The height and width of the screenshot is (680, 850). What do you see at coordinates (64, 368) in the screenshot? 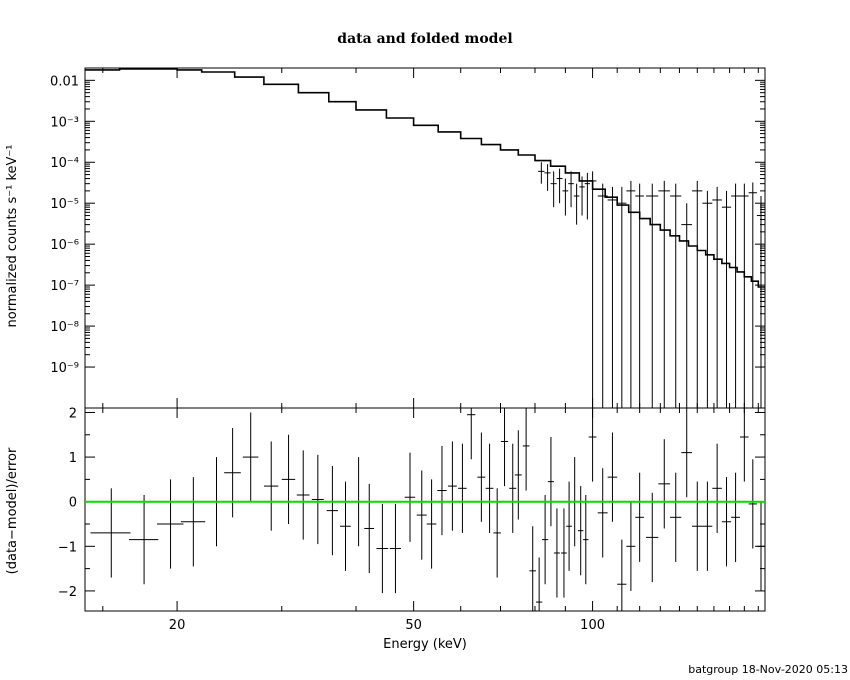
I see `upper-y-tick-label: 10⁻⁹` at bounding box center [64, 368].